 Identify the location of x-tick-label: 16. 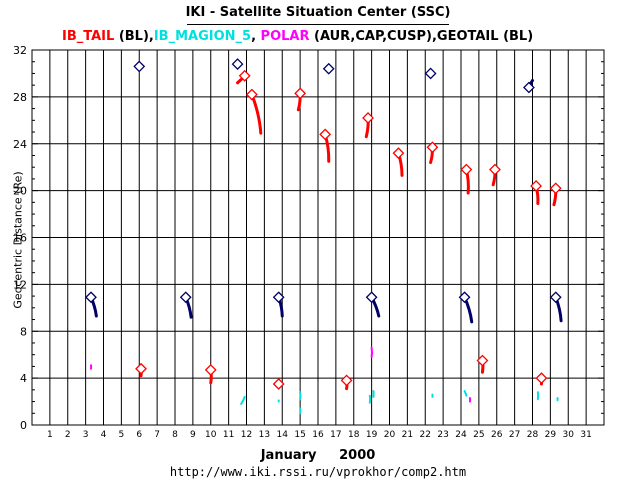
(318, 435).